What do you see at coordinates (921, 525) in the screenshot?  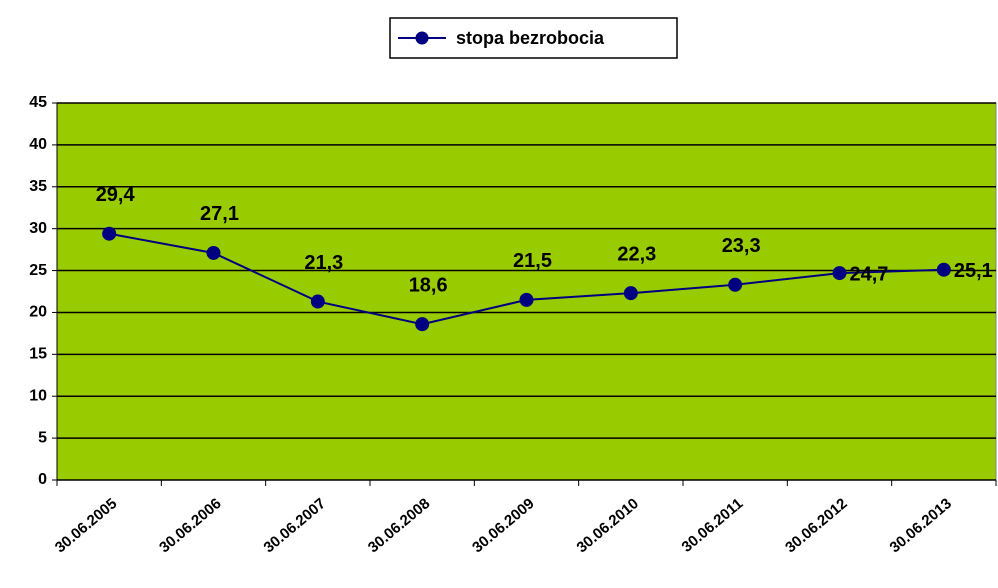 I see `x-tick-label: 30.06.2013` at bounding box center [921, 525].